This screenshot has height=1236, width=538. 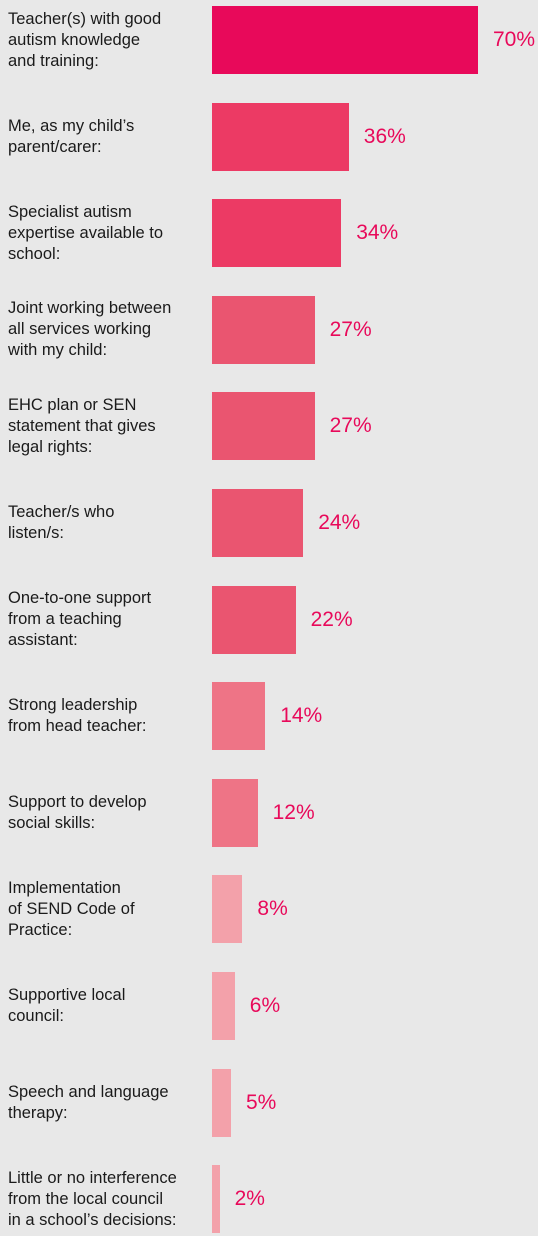 What do you see at coordinates (67, 1005) in the screenshot?
I see `category-label: Supportive local council:` at bounding box center [67, 1005].